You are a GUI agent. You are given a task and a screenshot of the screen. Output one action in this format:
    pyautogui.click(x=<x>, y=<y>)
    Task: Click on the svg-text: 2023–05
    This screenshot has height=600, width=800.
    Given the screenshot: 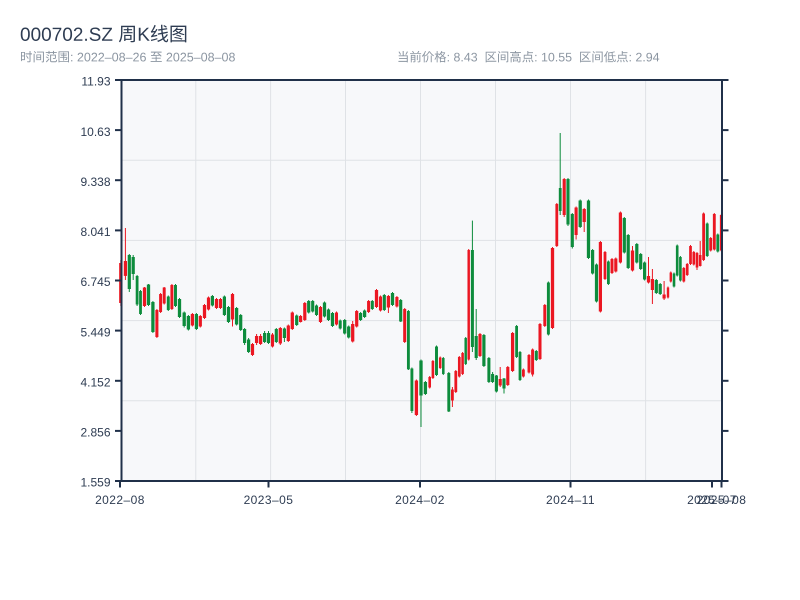 What is the action you would take?
    pyautogui.click(x=269, y=500)
    